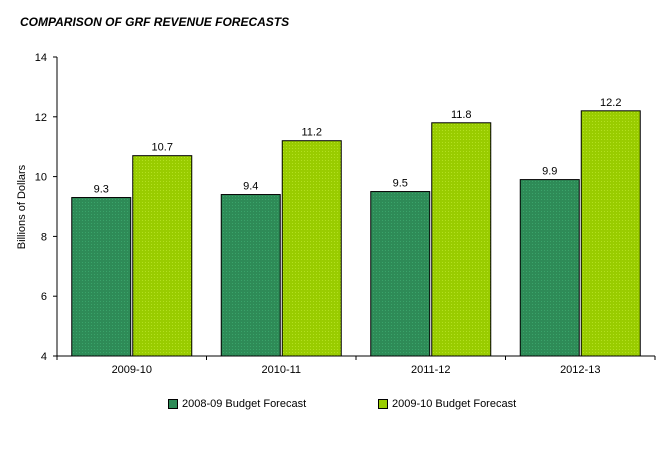  Describe the element at coordinates (41, 178) in the screenshot. I see `y-tick-label: 10` at that location.